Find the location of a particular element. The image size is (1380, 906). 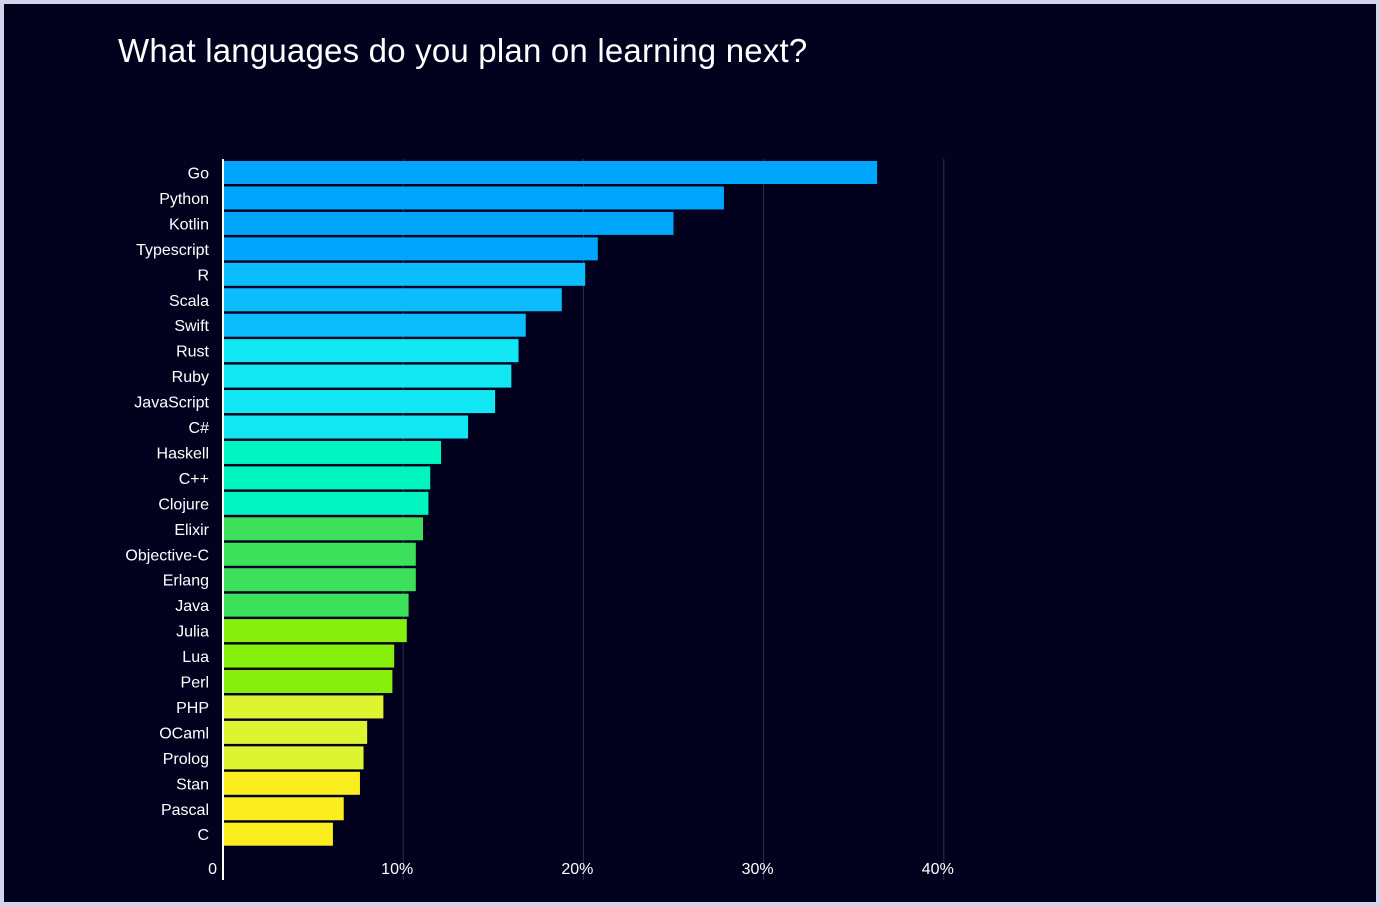

category-label: OCaml is located at coordinates (184, 733).